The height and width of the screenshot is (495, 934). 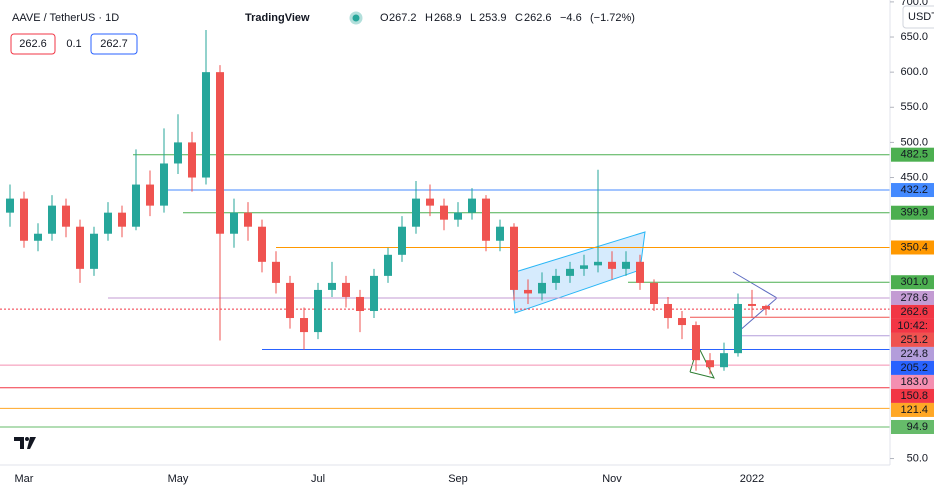 What do you see at coordinates (178, 479) in the screenshot?
I see `x-tick-label: May` at bounding box center [178, 479].